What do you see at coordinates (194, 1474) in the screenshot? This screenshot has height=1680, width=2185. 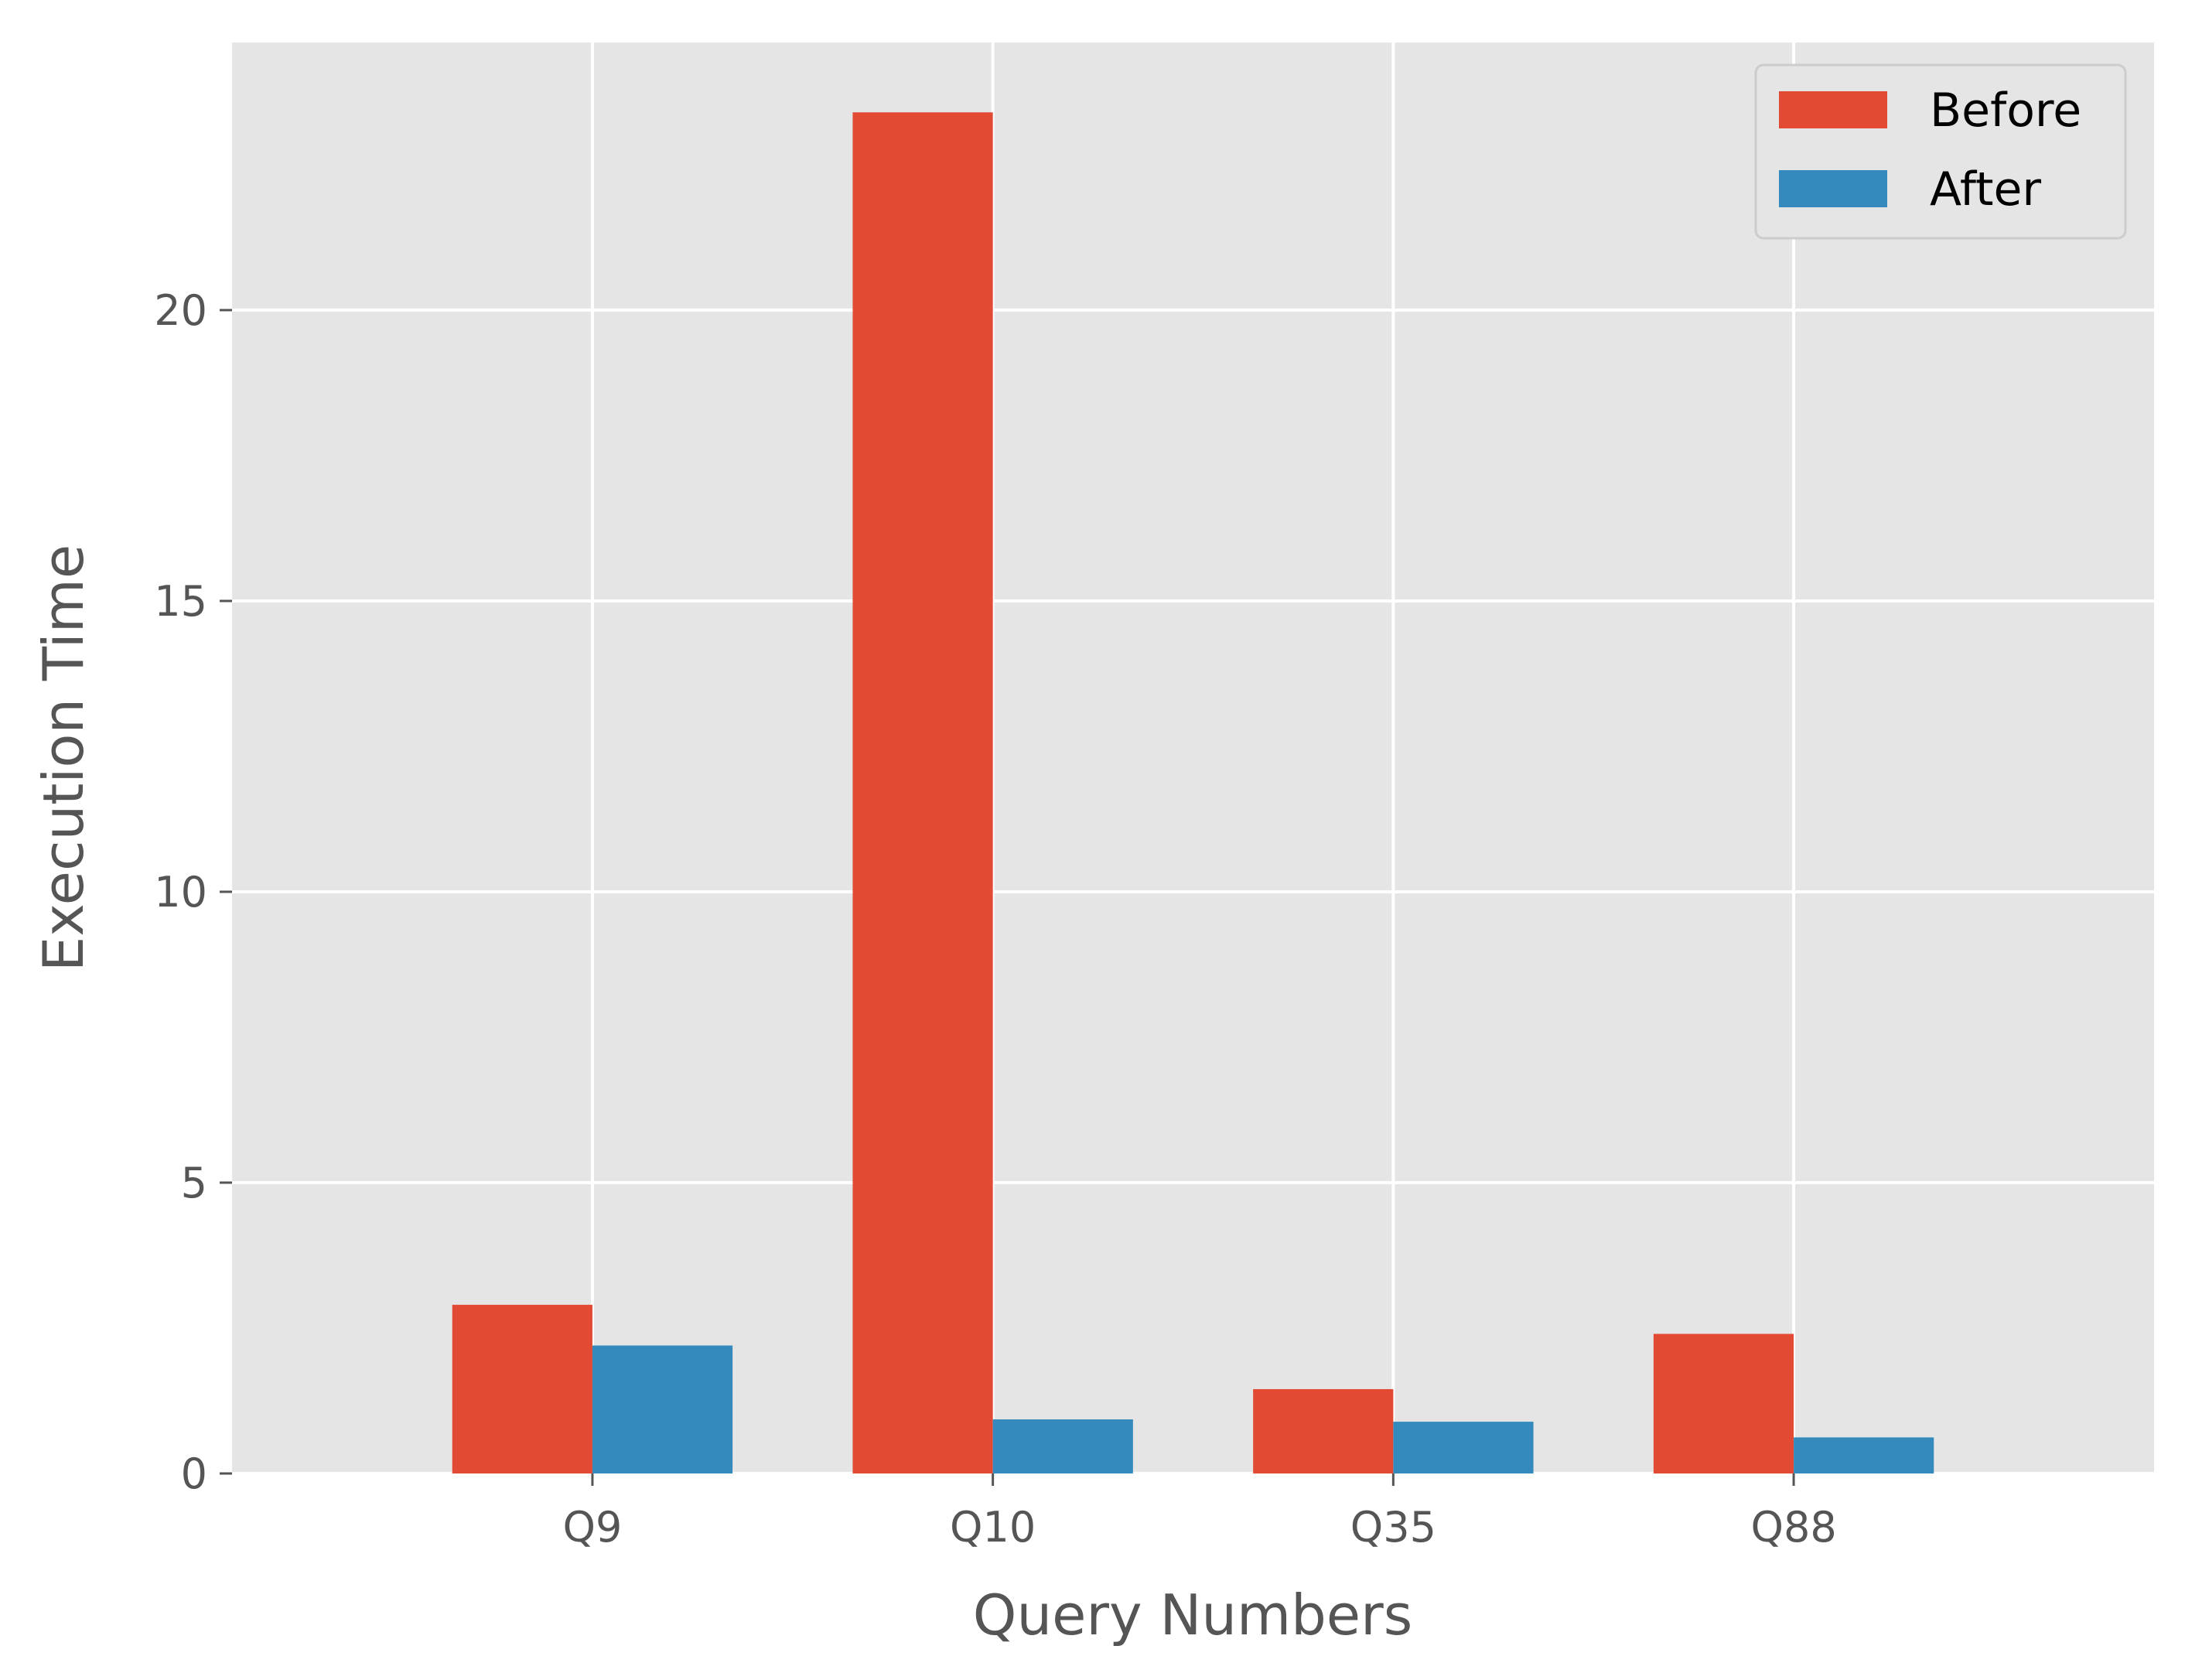 I see `y-tick-label: 0` at bounding box center [194, 1474].